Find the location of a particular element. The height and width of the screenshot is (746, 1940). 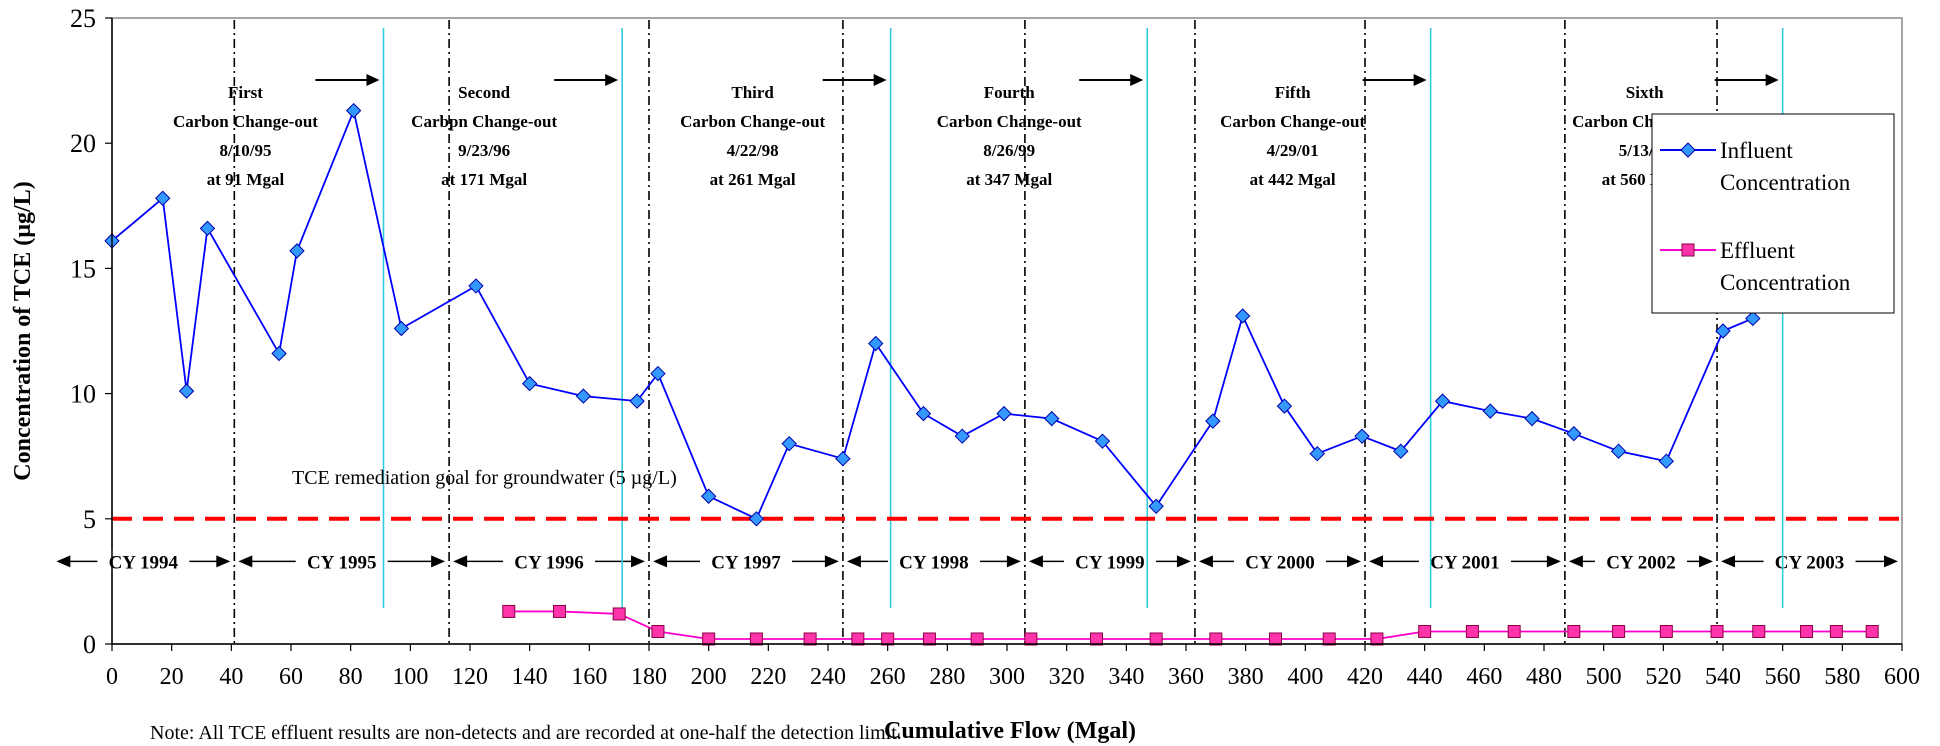

change-out-label: Third Carbon Change-out 4/22/98 at 261 Mgal is located at coordinates (752, 136).